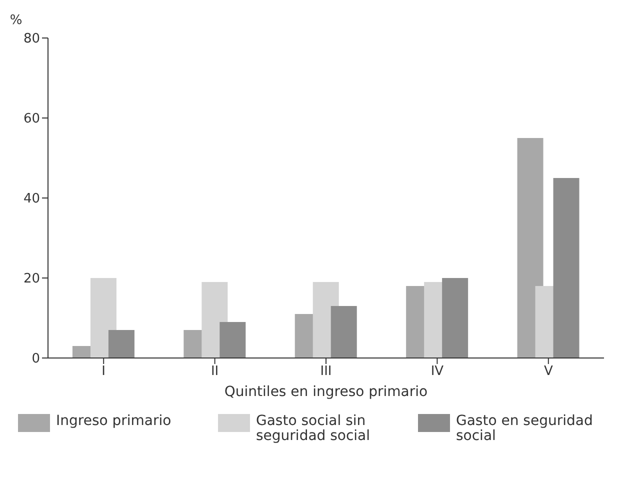 The height and width of the screenshot is (488, 624). Describe the element at coordinates (31, 199) in the screenshot. I see `y-tick-label: 40` at that location.